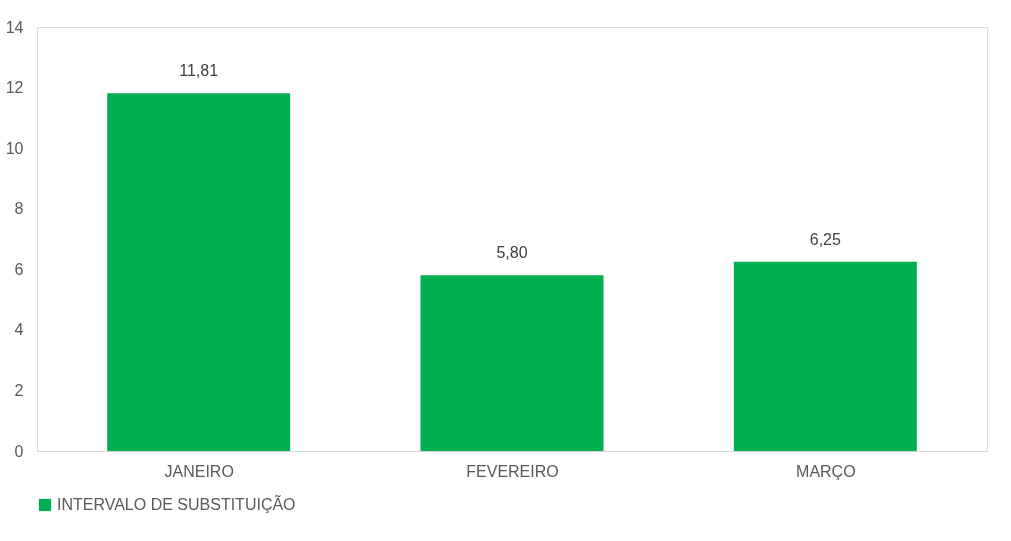  Describe the element at coordinates (19, 390) in the screenshot. I see `y-tick-label: 2` at that location.